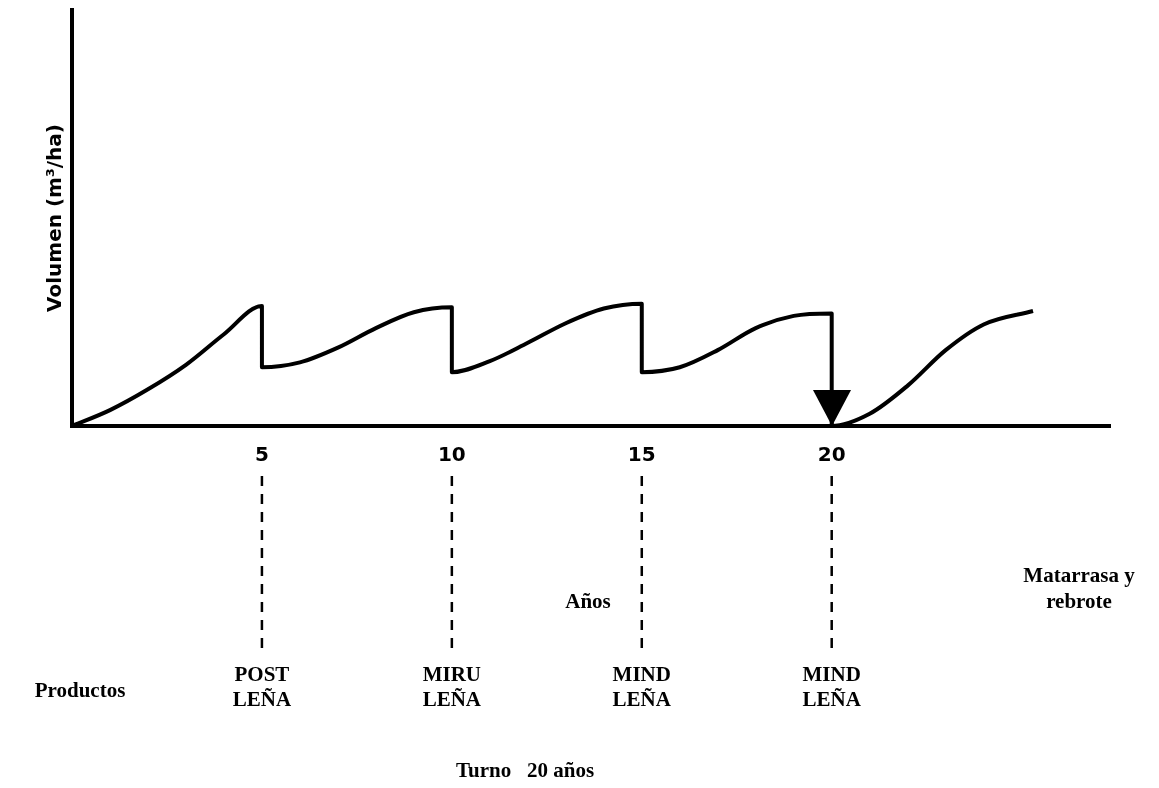  Describe the element at coordinates (641, 454) in the screenshot. I see `x-tick-label: 15` at that location.